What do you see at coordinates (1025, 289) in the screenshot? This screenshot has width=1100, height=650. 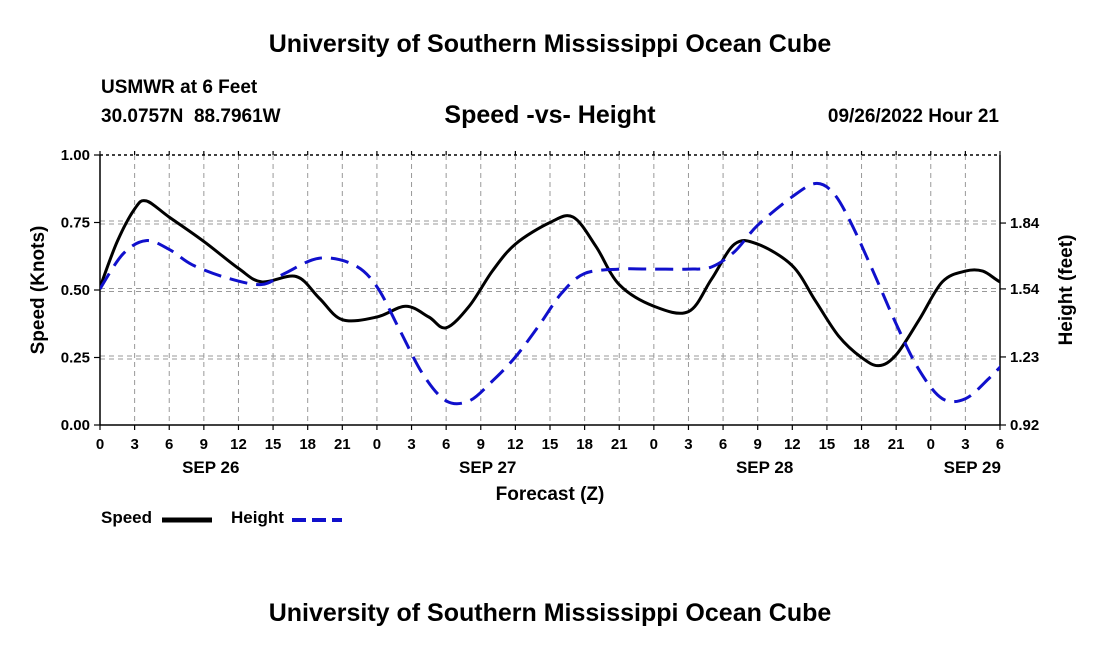 I see `y2-tick-label: 1.54` at bounding box center [1025, 289].